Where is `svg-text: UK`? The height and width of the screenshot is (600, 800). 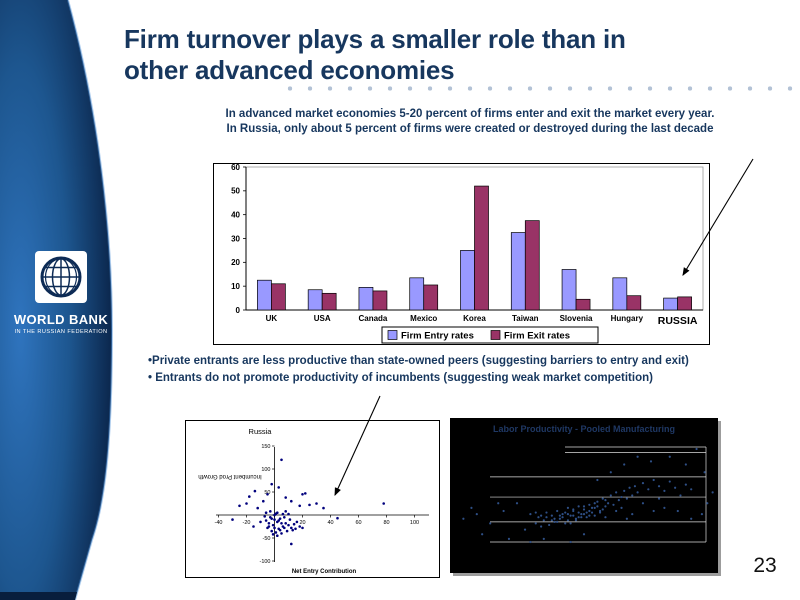 svg-text: UK is located at coordinates (272, 318).